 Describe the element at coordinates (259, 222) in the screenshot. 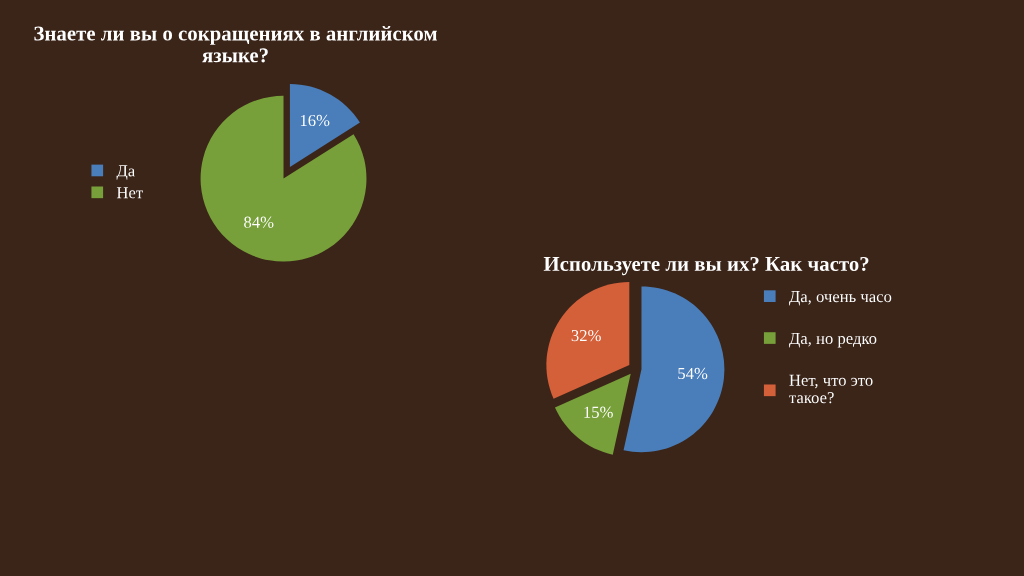

I see `data-label: 84%` at that location.